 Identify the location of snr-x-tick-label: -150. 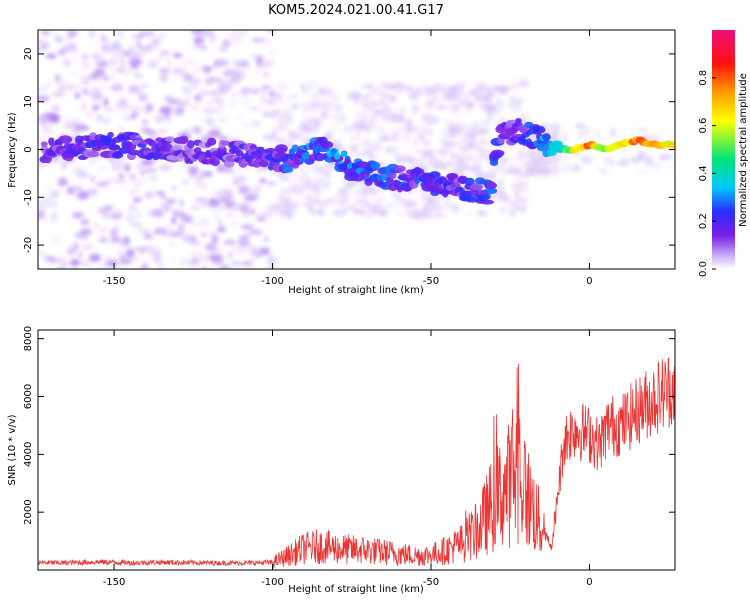
(114, 582).